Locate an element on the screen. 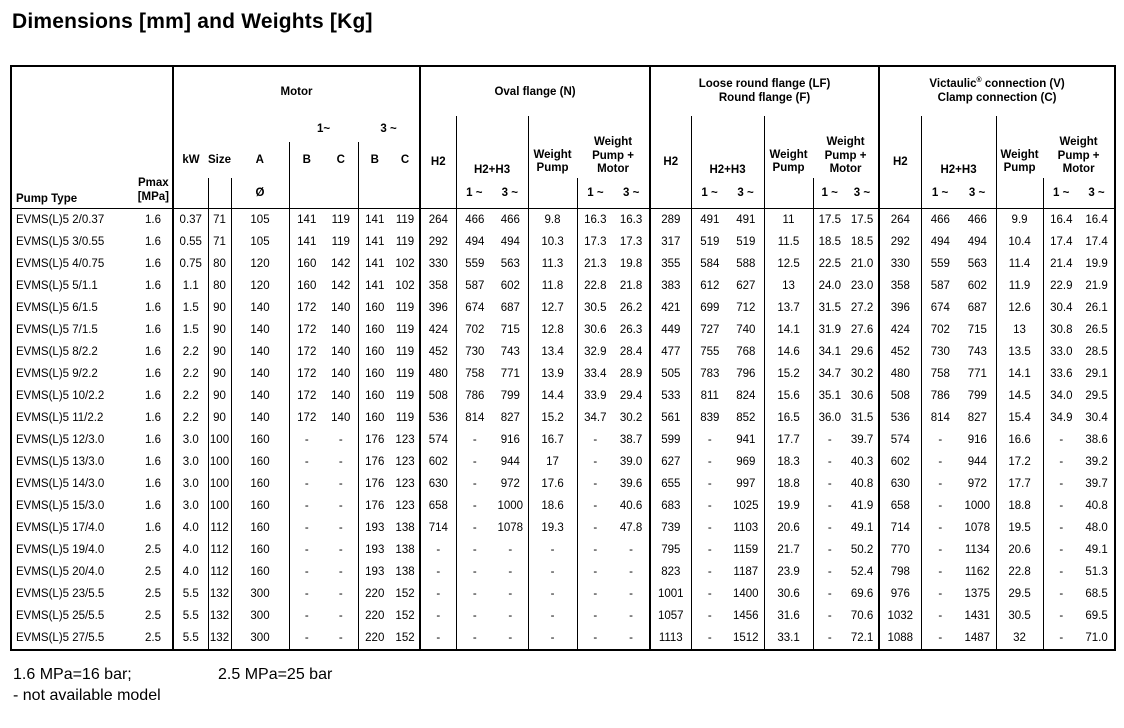 The image size is (1124, 728). cell-lf-weight-pump: 23.9 is located at coordinates (788, 571).